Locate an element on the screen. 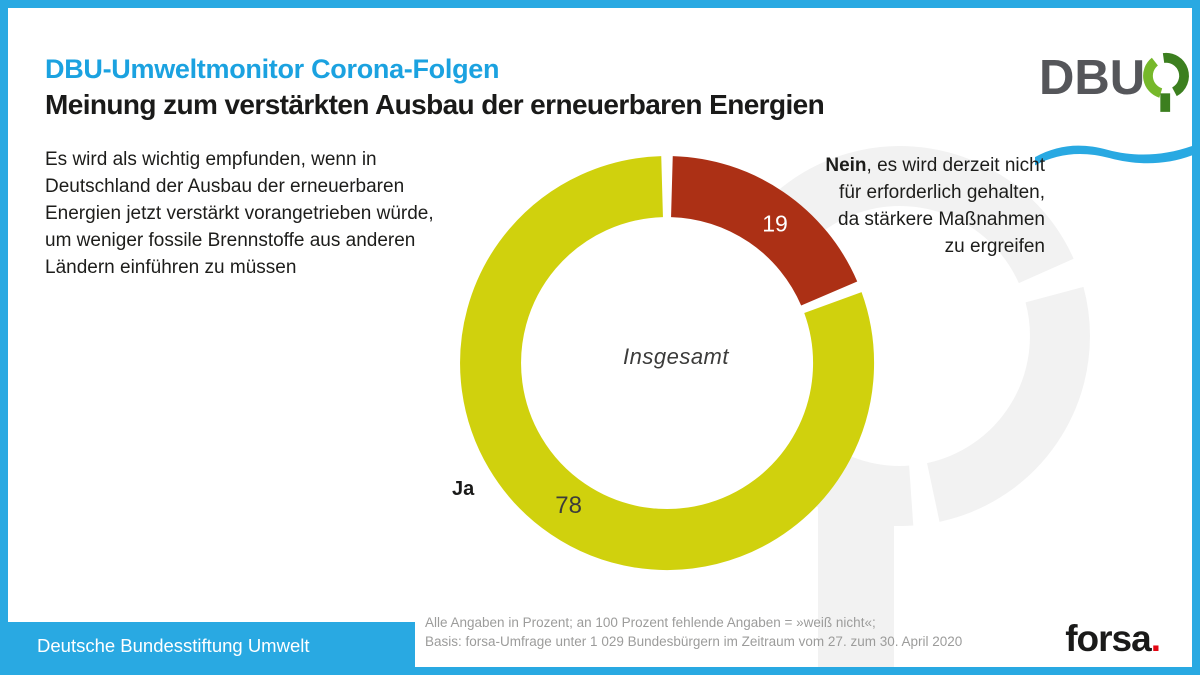 Image resolution: width=1200 pixels, height=675 pixels. question-line: Ländern einführen zu müssen is located at coordinates (171, 267).